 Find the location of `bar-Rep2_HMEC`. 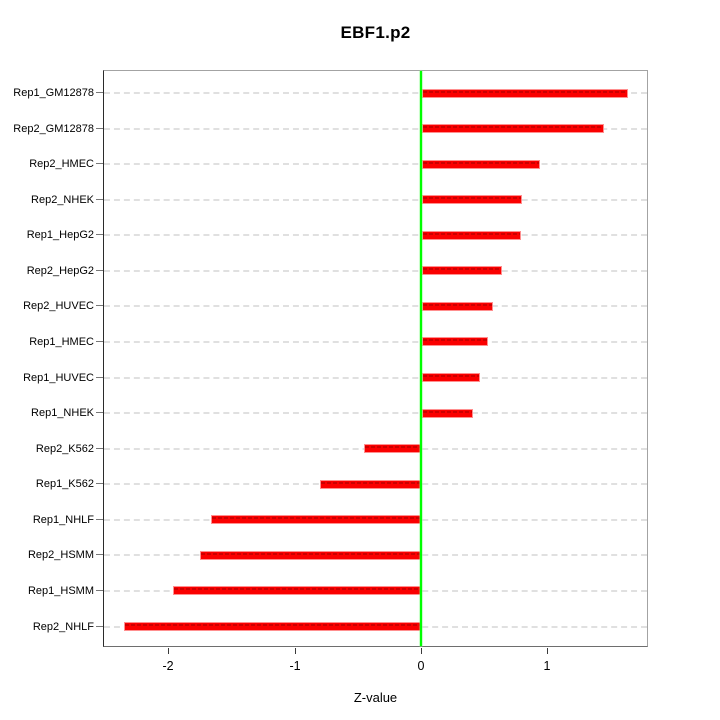

bar-Rep2_HMEC is located at coordinates (481, 164).